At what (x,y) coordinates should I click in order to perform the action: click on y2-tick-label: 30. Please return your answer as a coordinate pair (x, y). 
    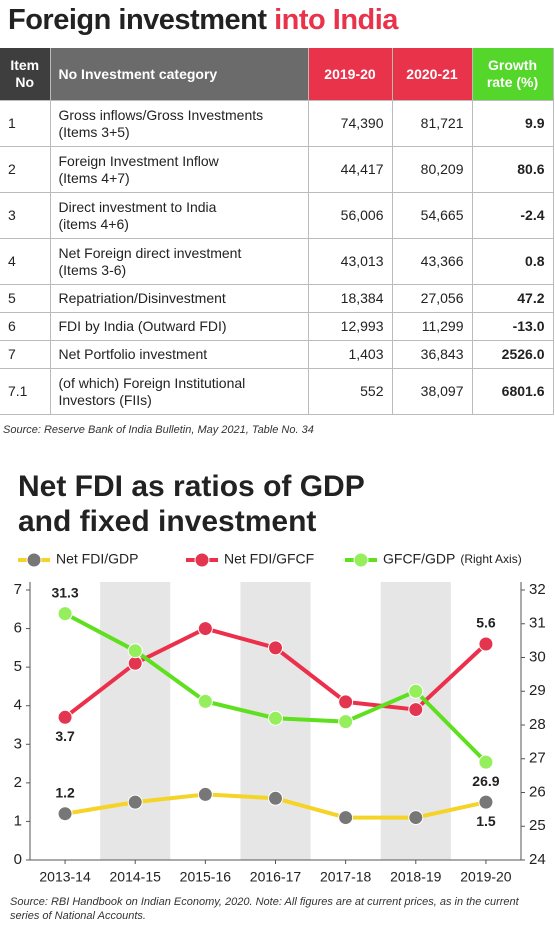
    Looking at the image, I should click on (537, 656).